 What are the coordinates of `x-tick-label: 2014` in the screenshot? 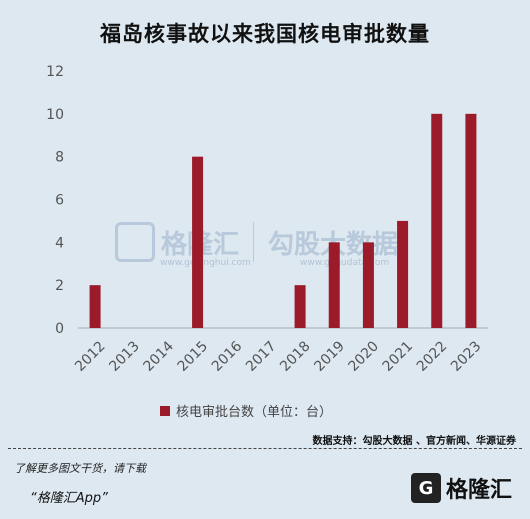 It's located at (159, 356).